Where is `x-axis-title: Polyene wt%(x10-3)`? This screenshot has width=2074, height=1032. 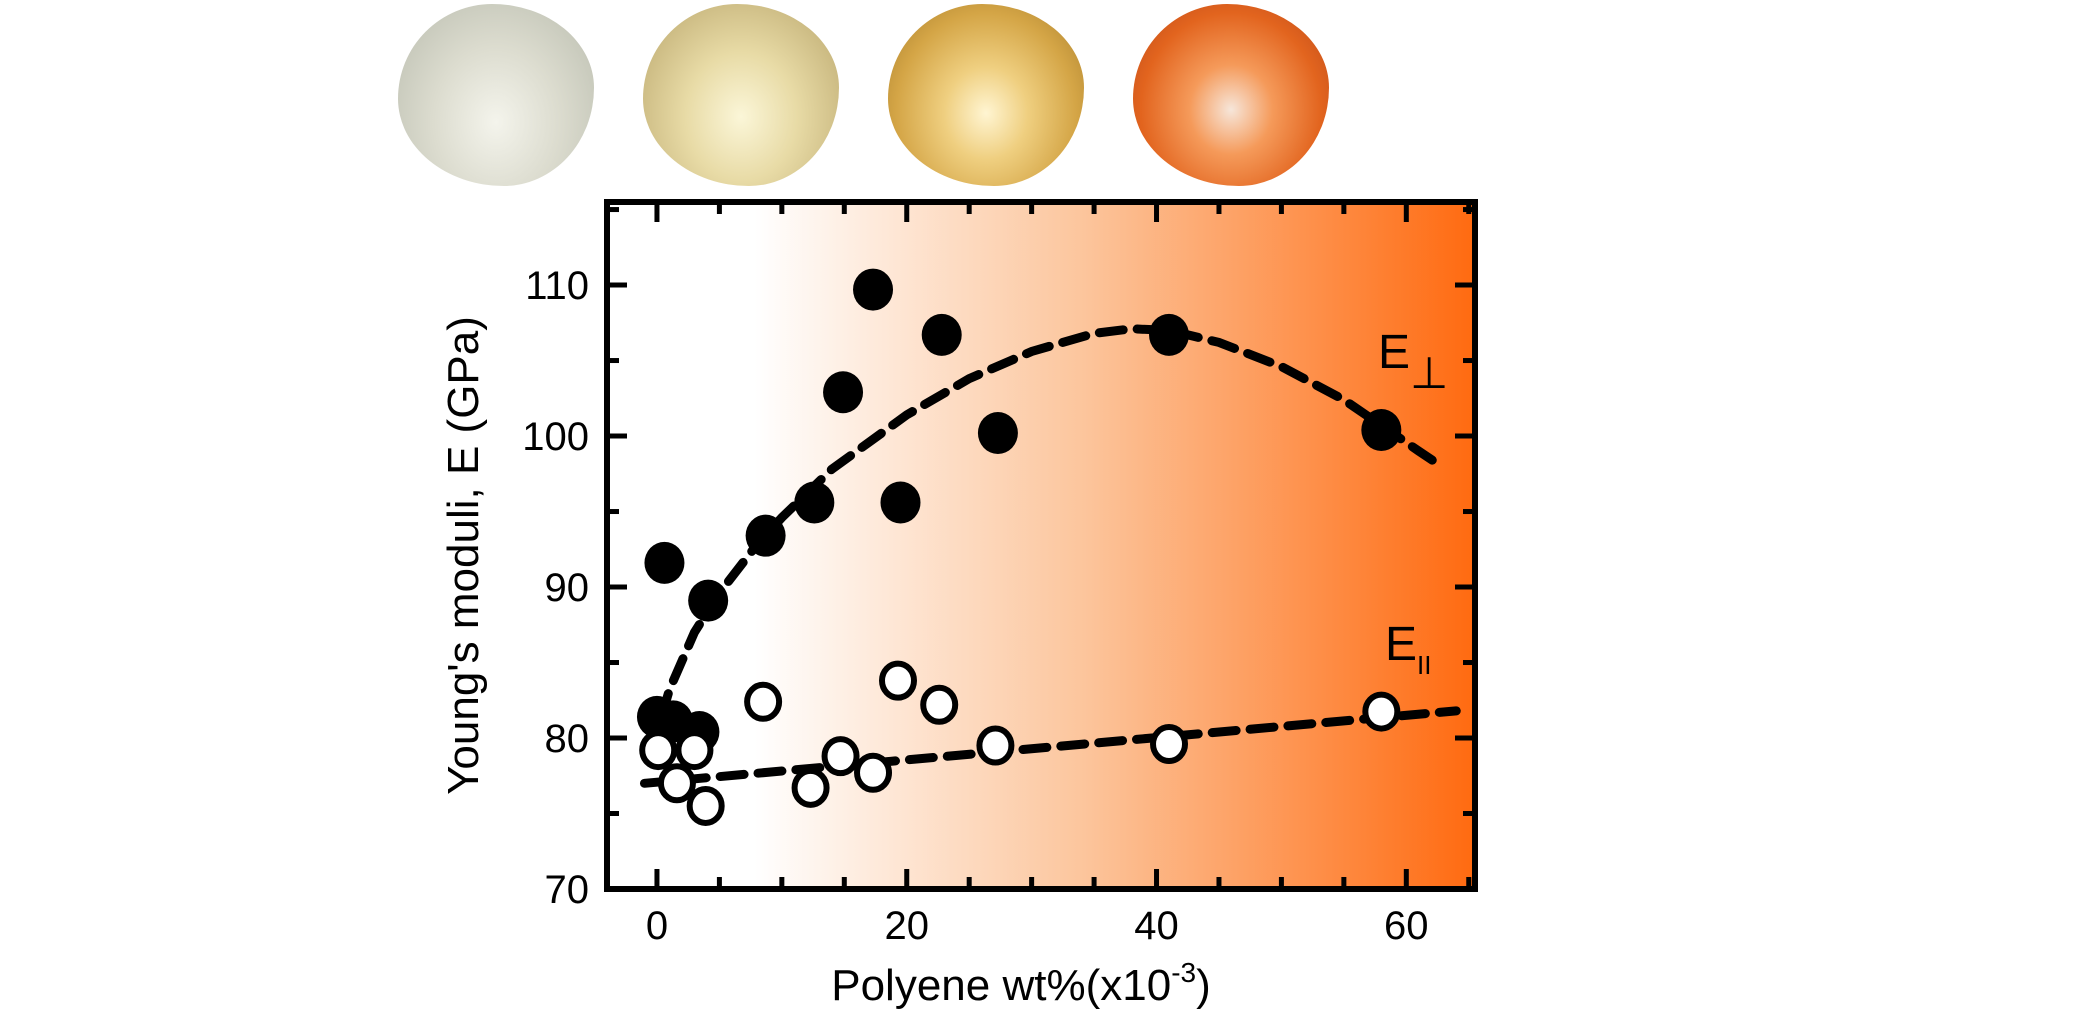 x-axis-title: Polyene wt%(x10-3) is located at coordinates (1021, 983).